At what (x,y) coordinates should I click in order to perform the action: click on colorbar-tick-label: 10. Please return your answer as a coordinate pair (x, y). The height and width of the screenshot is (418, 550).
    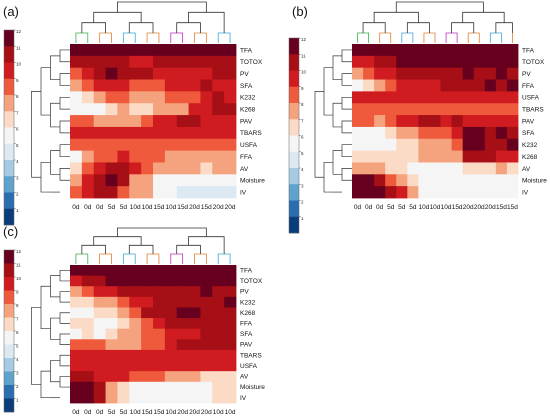
    Looking at the image, I should click on (19, 278).